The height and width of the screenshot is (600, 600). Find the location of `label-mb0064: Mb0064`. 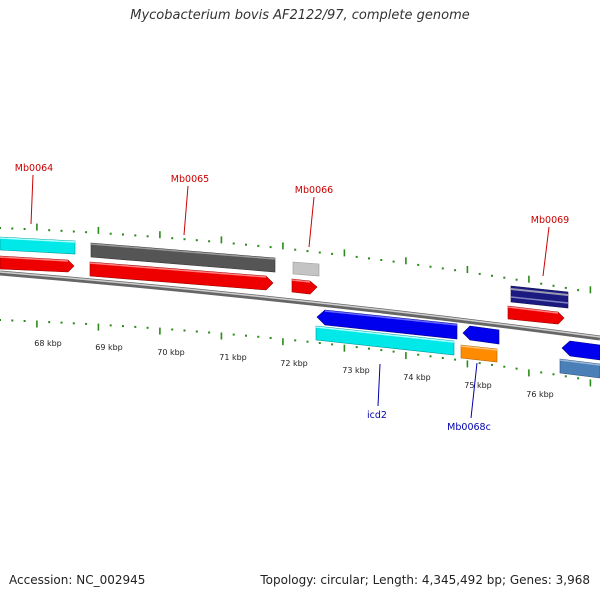

label-mb0064: Mb0064 is located at coordinates (34, 168).